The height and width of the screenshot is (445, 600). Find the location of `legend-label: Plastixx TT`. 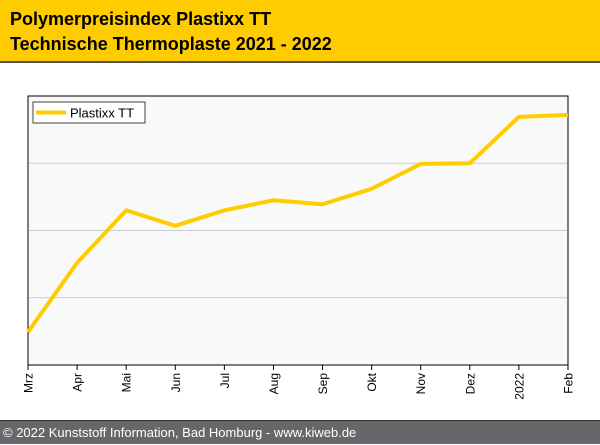

legend-label: Plastixx TT is located at coordinates (102, 113).